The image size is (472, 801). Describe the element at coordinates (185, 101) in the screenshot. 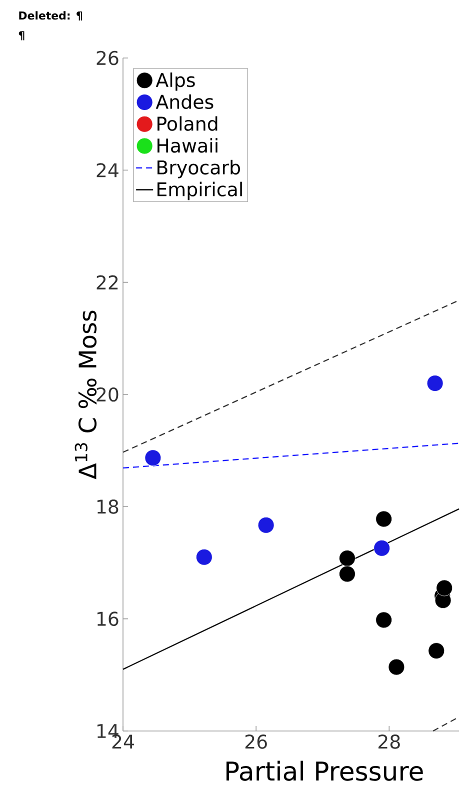

I see `legend-label: Andes` at that location.